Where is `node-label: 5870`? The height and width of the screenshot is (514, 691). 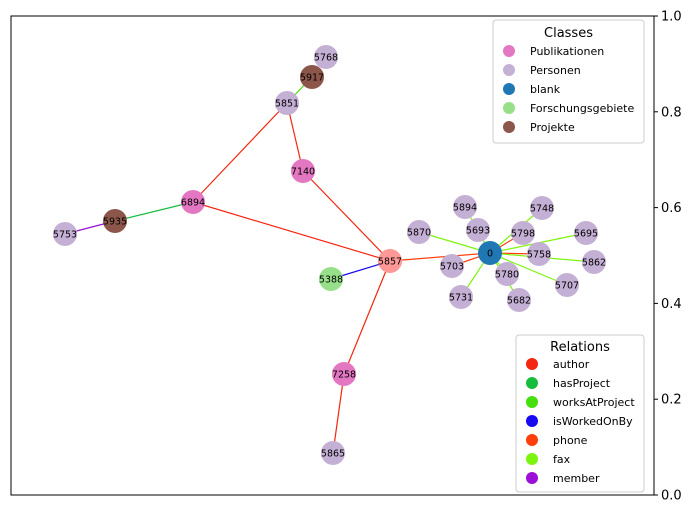 node-label: 5870 is located at coordinates (419, 232).